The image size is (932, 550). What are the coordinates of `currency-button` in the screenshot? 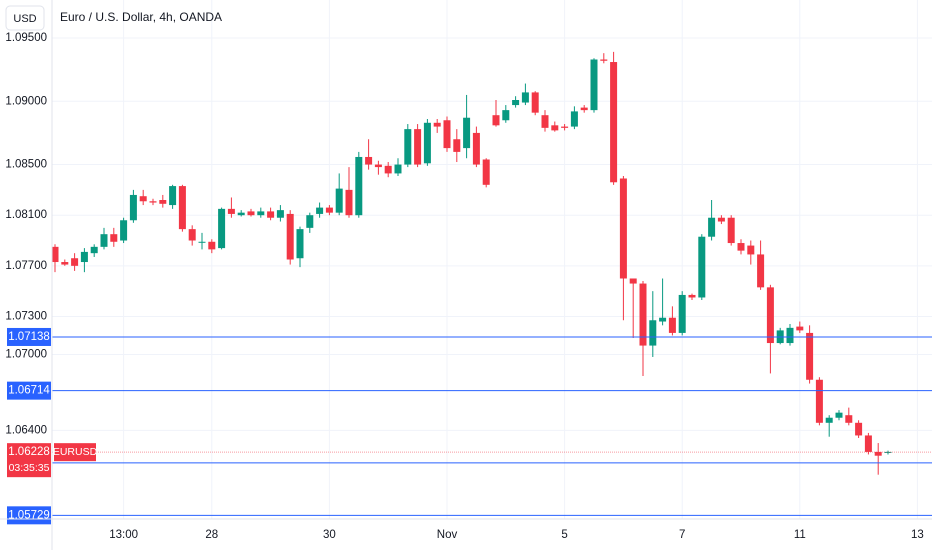 It's located at (25, 18).